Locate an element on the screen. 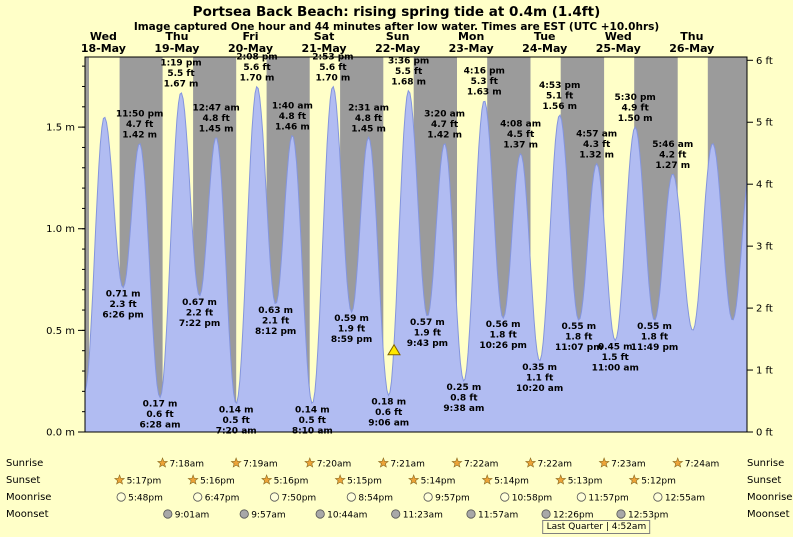 This screenshot has width=793, height=537. moonset-time: 11:23am is located at coordinates (423, 516).